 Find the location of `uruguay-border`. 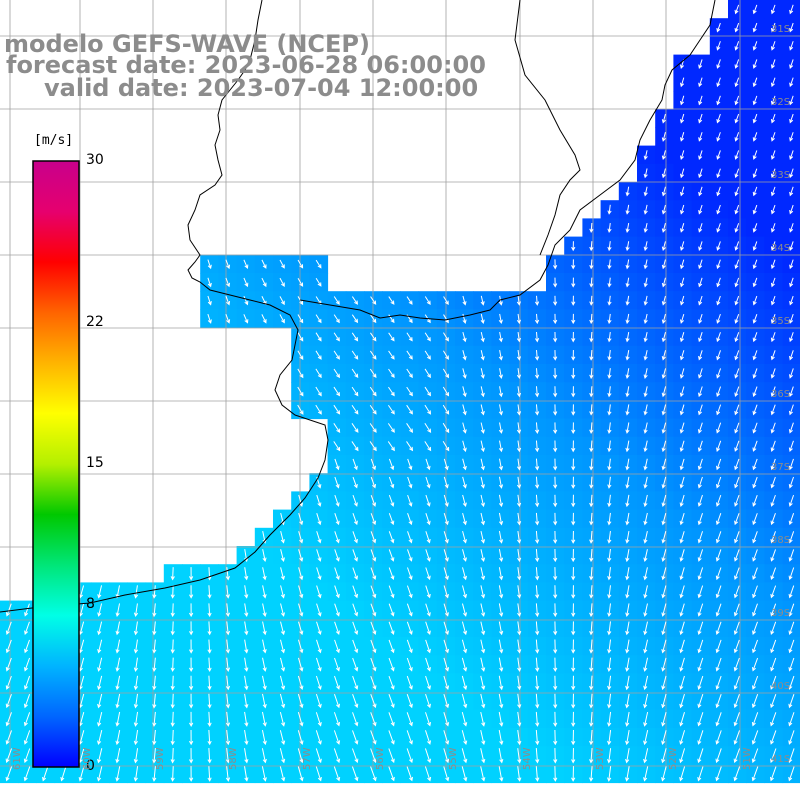

uruguay-border is located at coordinates (547, 128).